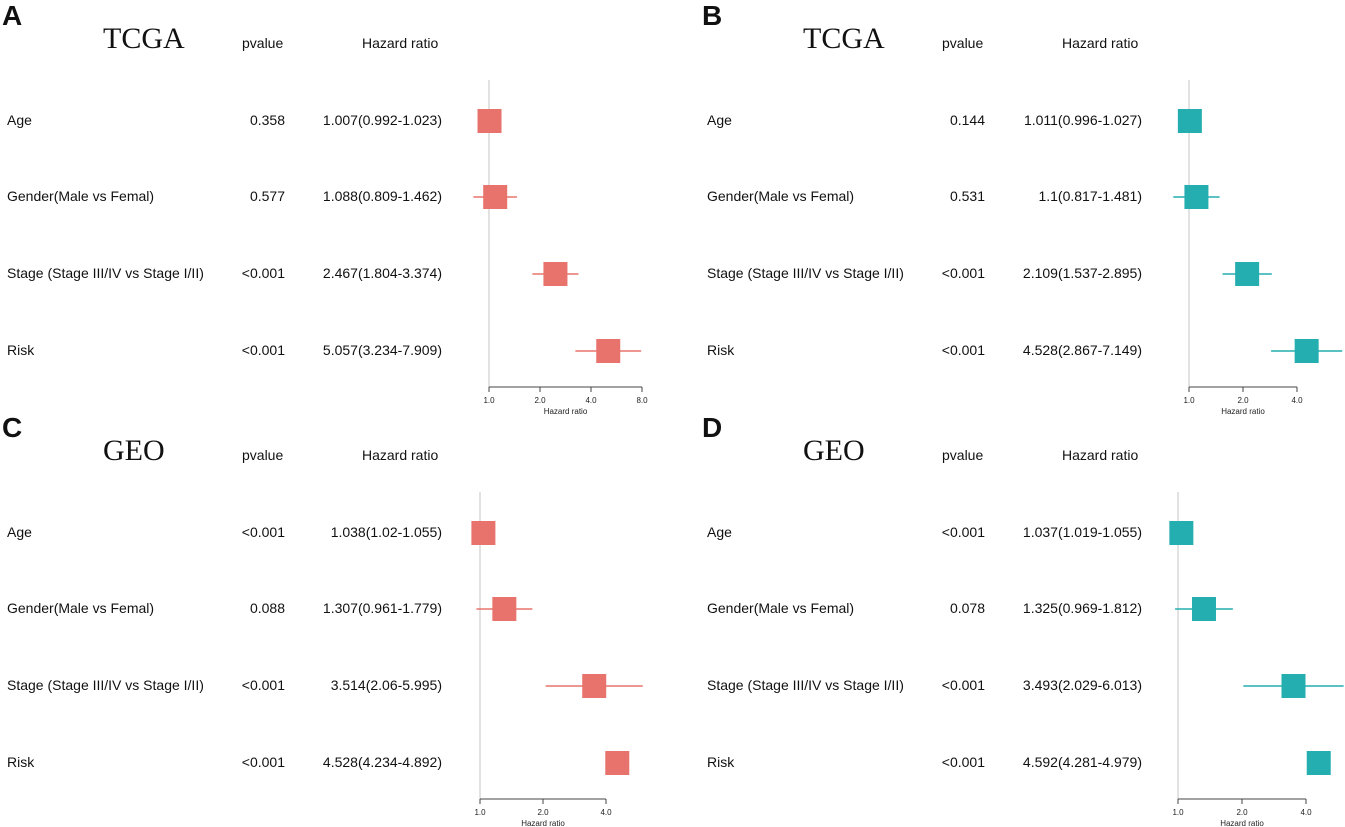  I want to click on pvalue-value: 0.144, so click(967, 120).